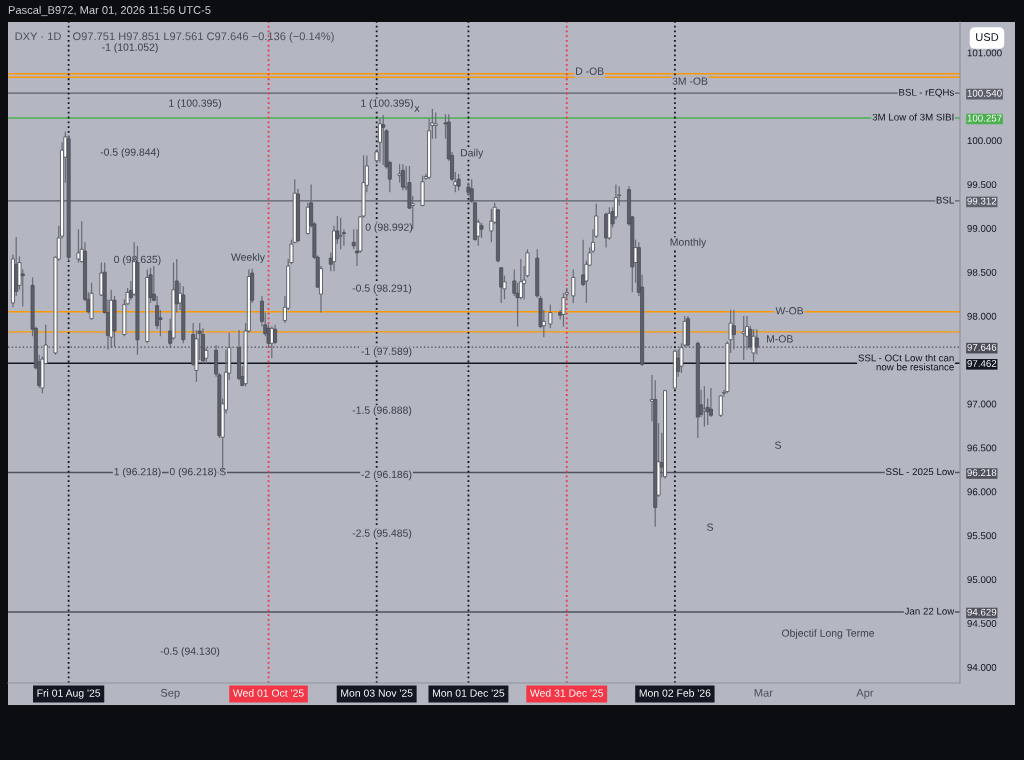 The width and height of the screenshot is (1024, 760). I want to click on y-tick-label: 96.218, so click(982, 473).